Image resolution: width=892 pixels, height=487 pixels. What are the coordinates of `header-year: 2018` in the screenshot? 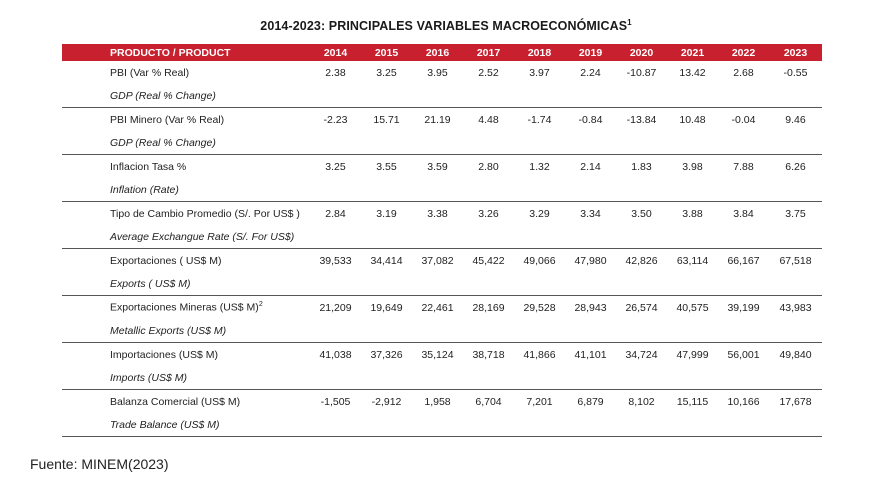 It's located at (539, 52).